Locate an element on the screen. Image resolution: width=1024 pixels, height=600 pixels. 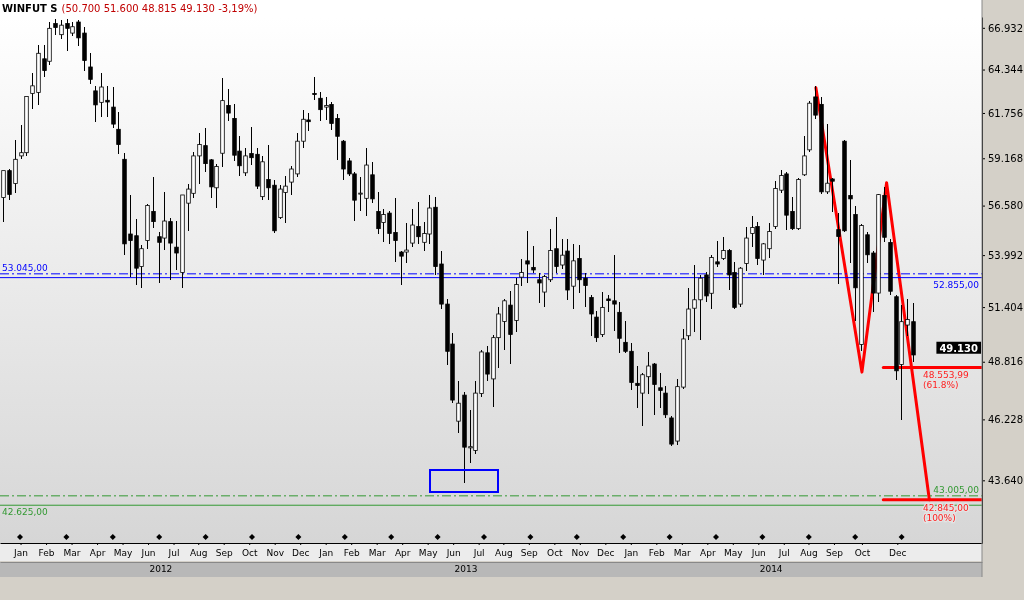
y-tick-label: 48.816 is located at coordinates (1005, 362).